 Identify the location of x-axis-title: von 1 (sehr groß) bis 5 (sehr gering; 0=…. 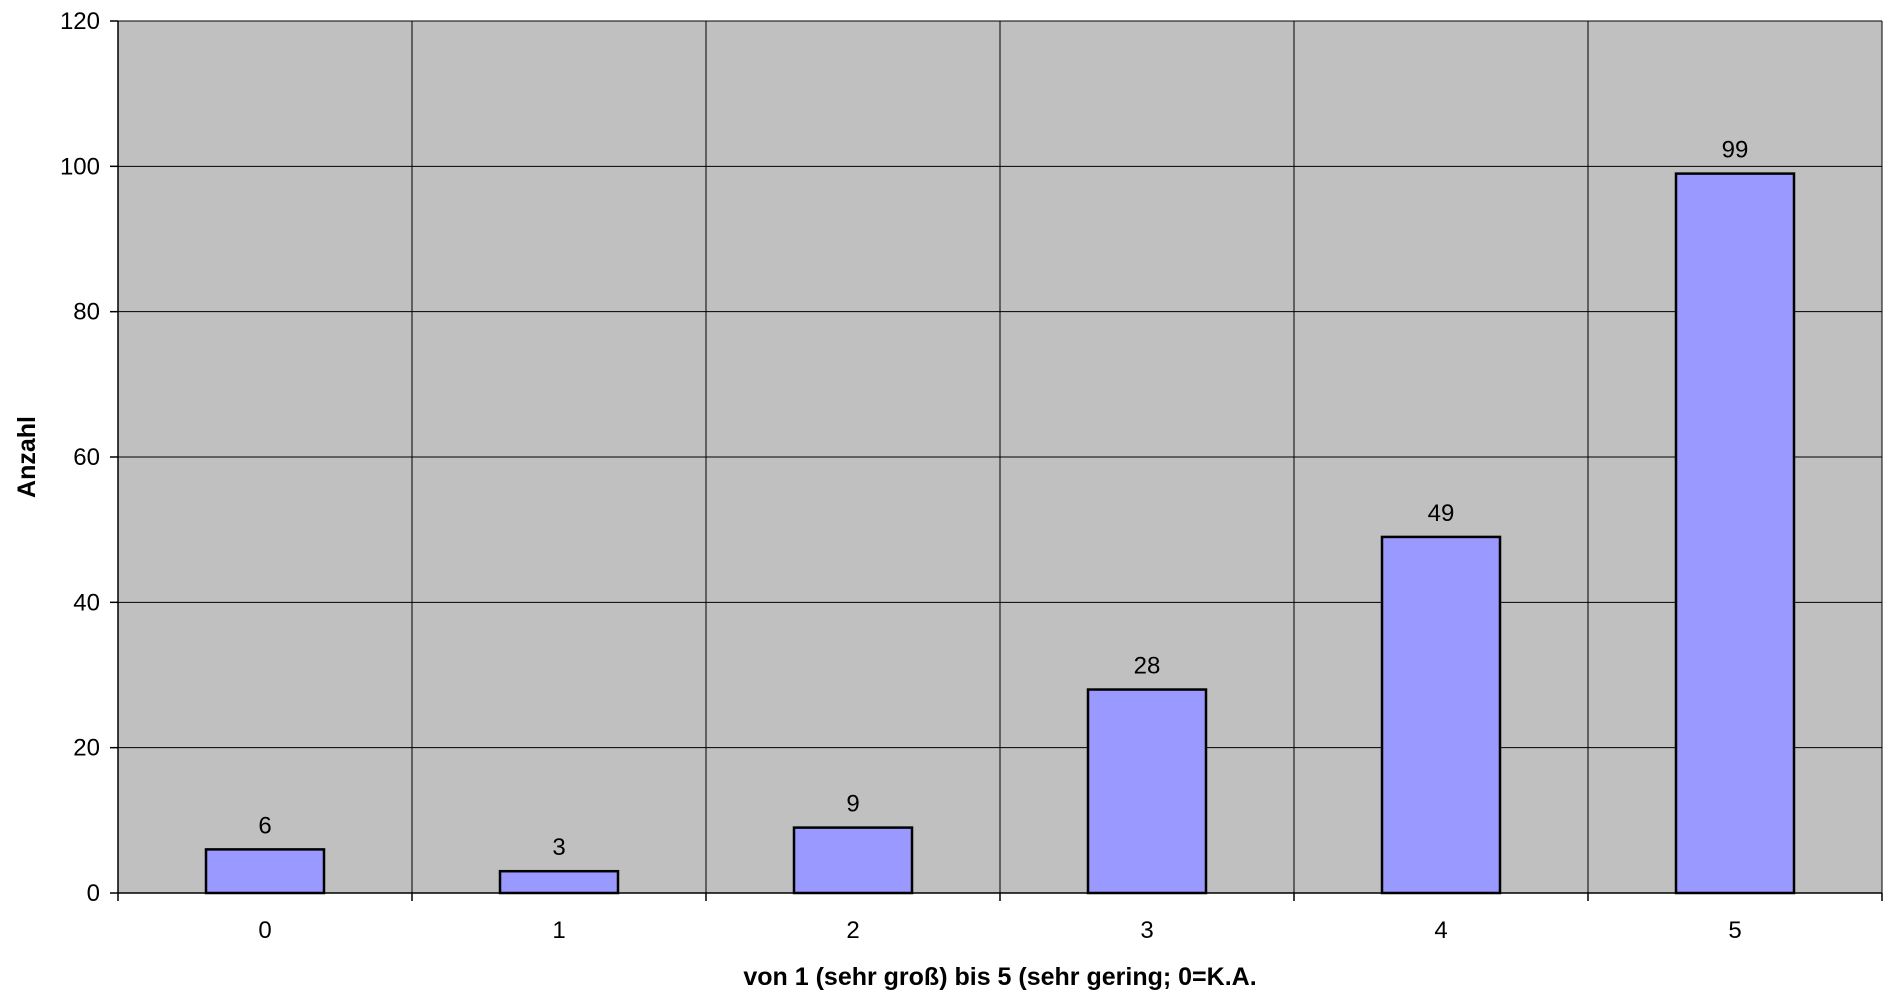
(999, 977).